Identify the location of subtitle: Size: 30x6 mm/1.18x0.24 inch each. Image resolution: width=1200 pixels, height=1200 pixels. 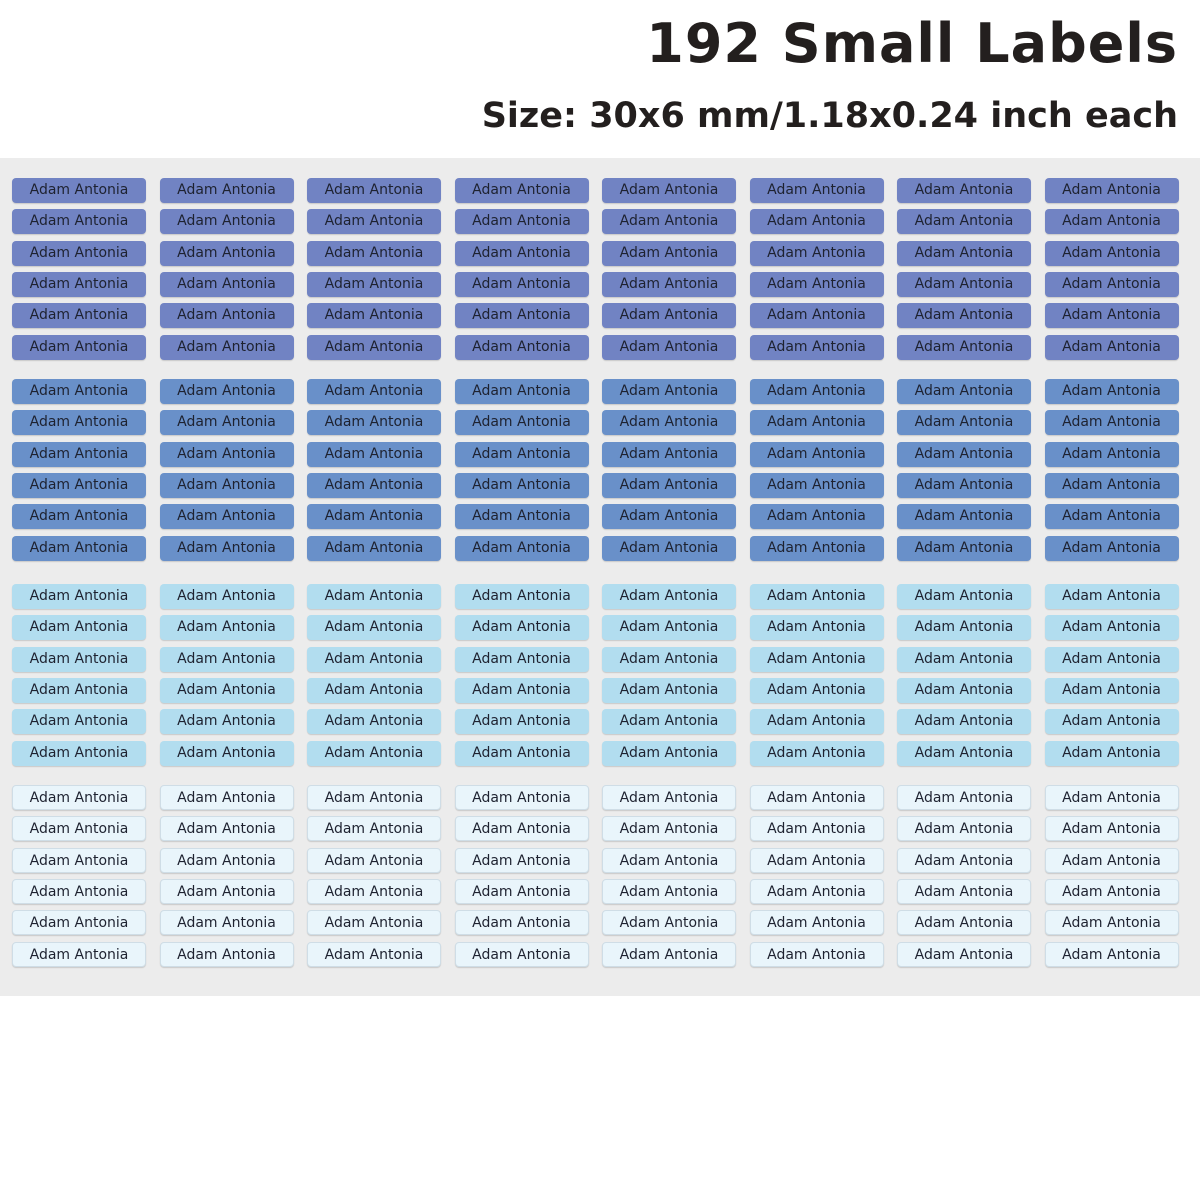
(829, 116).